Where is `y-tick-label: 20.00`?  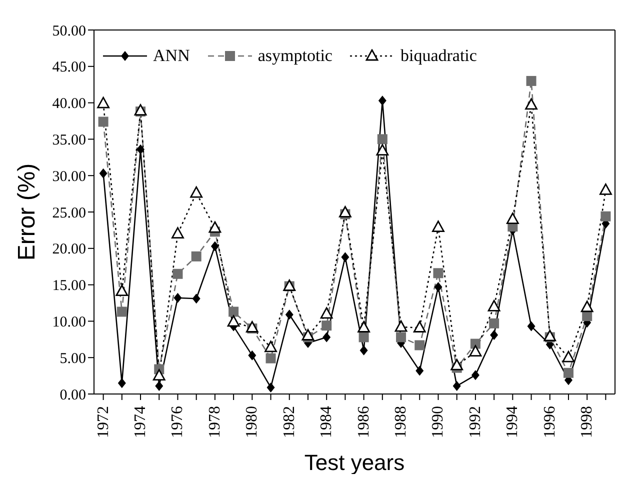
y-tick-label: 20.00 is located at coordinates (69, 250).